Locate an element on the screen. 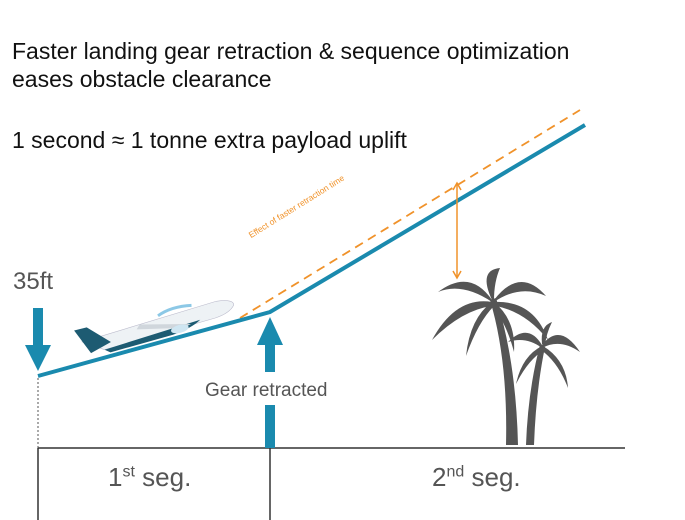 This screenshot has height=520, width=685. segment-1-label: 1st seg. is located at coordinates (149, 477).